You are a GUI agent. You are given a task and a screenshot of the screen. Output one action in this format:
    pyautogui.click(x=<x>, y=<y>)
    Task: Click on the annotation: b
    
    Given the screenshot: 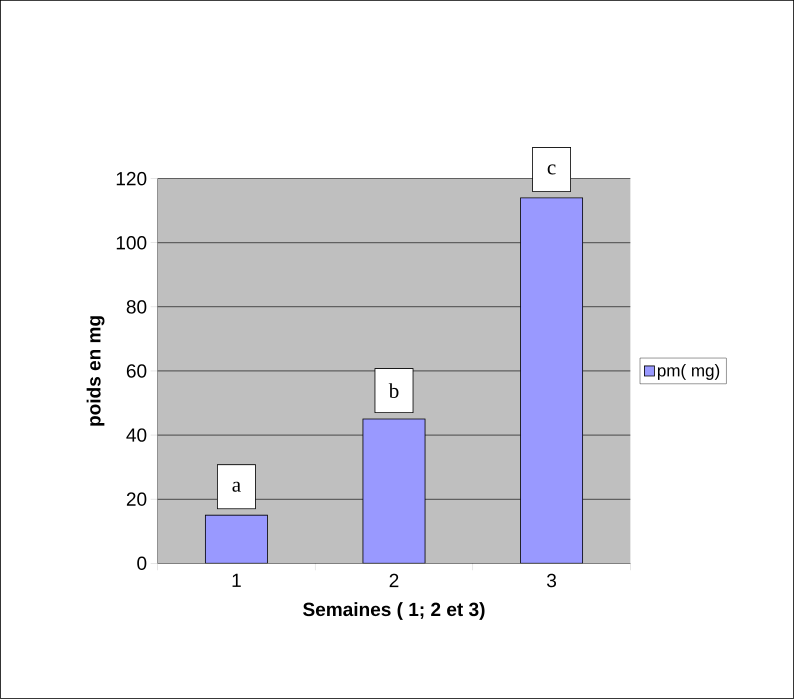 What is the action you would take?
    pyautogui.click(x=393, y=390)
    